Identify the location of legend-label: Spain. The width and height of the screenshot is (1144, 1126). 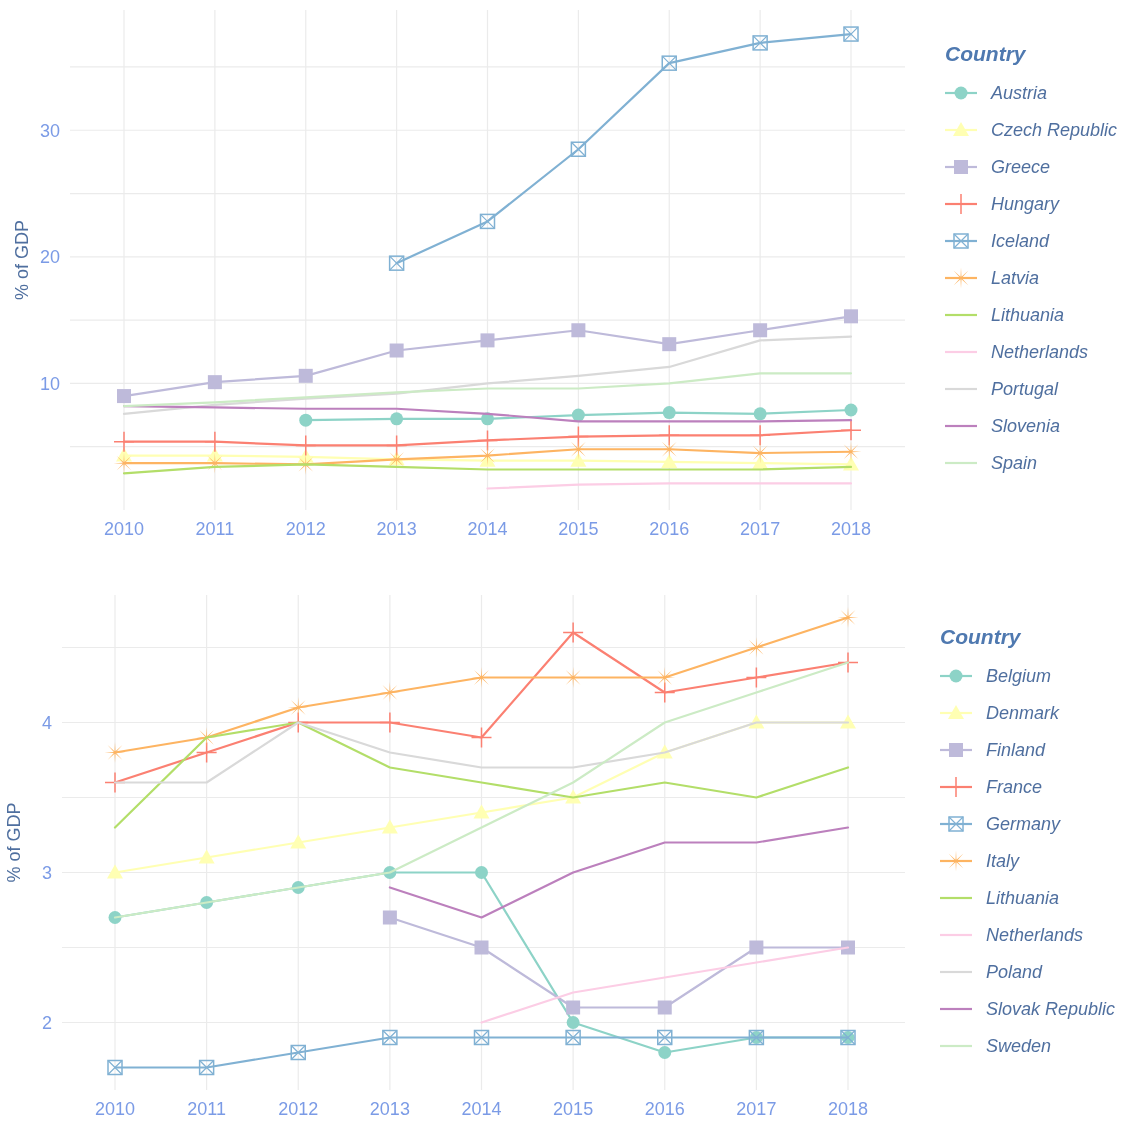
(1014, 463).